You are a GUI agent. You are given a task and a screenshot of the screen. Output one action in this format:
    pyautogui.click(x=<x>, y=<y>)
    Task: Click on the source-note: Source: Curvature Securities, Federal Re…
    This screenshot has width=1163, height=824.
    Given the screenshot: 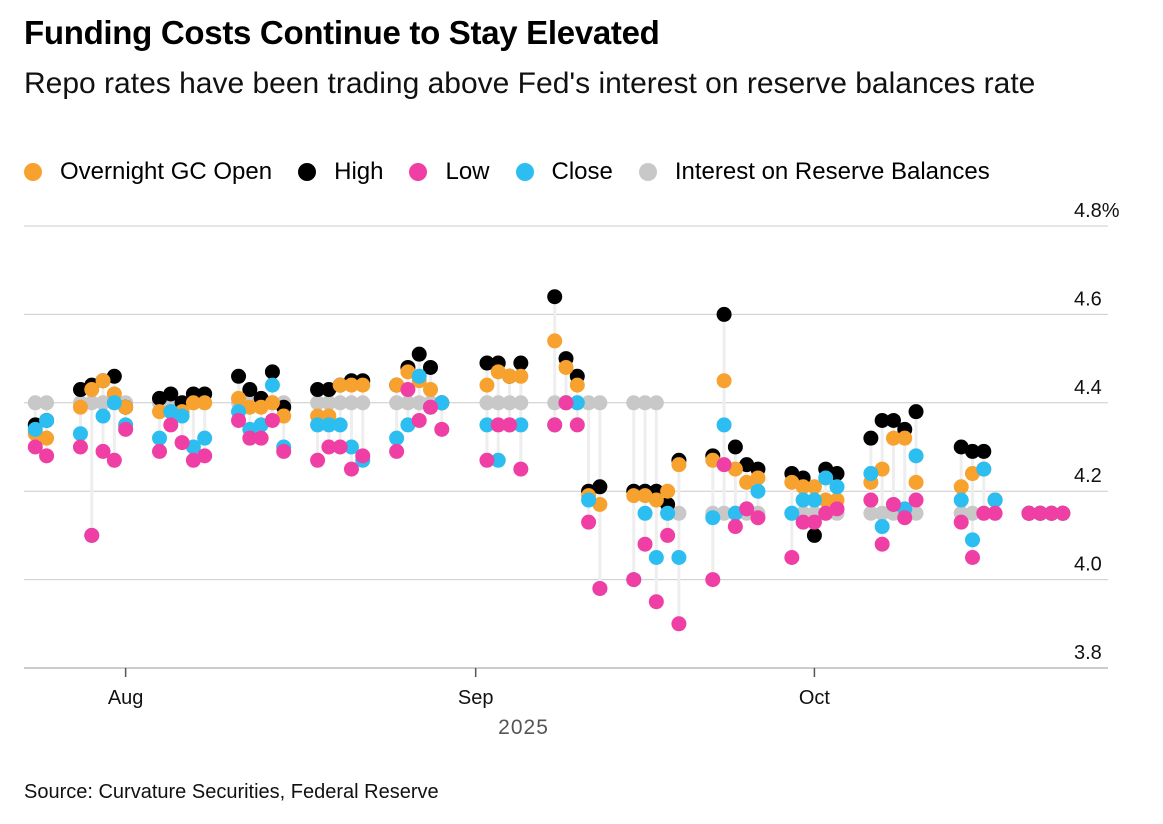 What is the action you would take?
    pyautogui.click(x=231, y=792)
    